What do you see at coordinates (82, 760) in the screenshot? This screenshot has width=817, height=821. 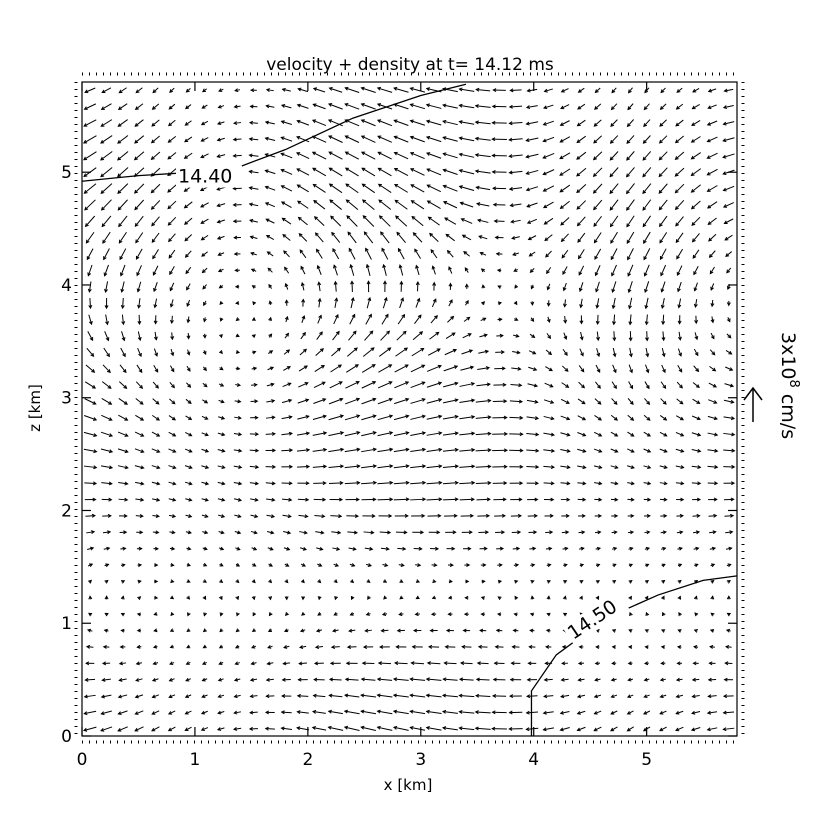 I see `x-tick-label: 0` at bounding box center [82, 760].